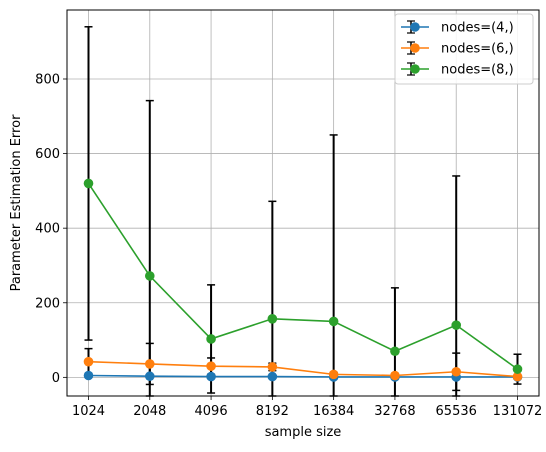  Describe the element at coordinates (149, 411) in the screenshot. I see `x-tick-label: 2048` at that location.